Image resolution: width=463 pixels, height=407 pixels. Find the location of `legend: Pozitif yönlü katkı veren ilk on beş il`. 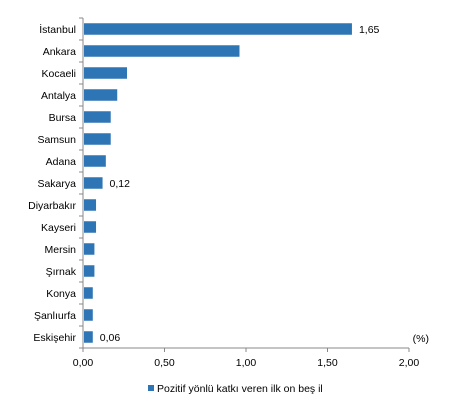

legend: Pozitif yönlü katkı veren ilk on beş il is located at coordinates (235, 389).